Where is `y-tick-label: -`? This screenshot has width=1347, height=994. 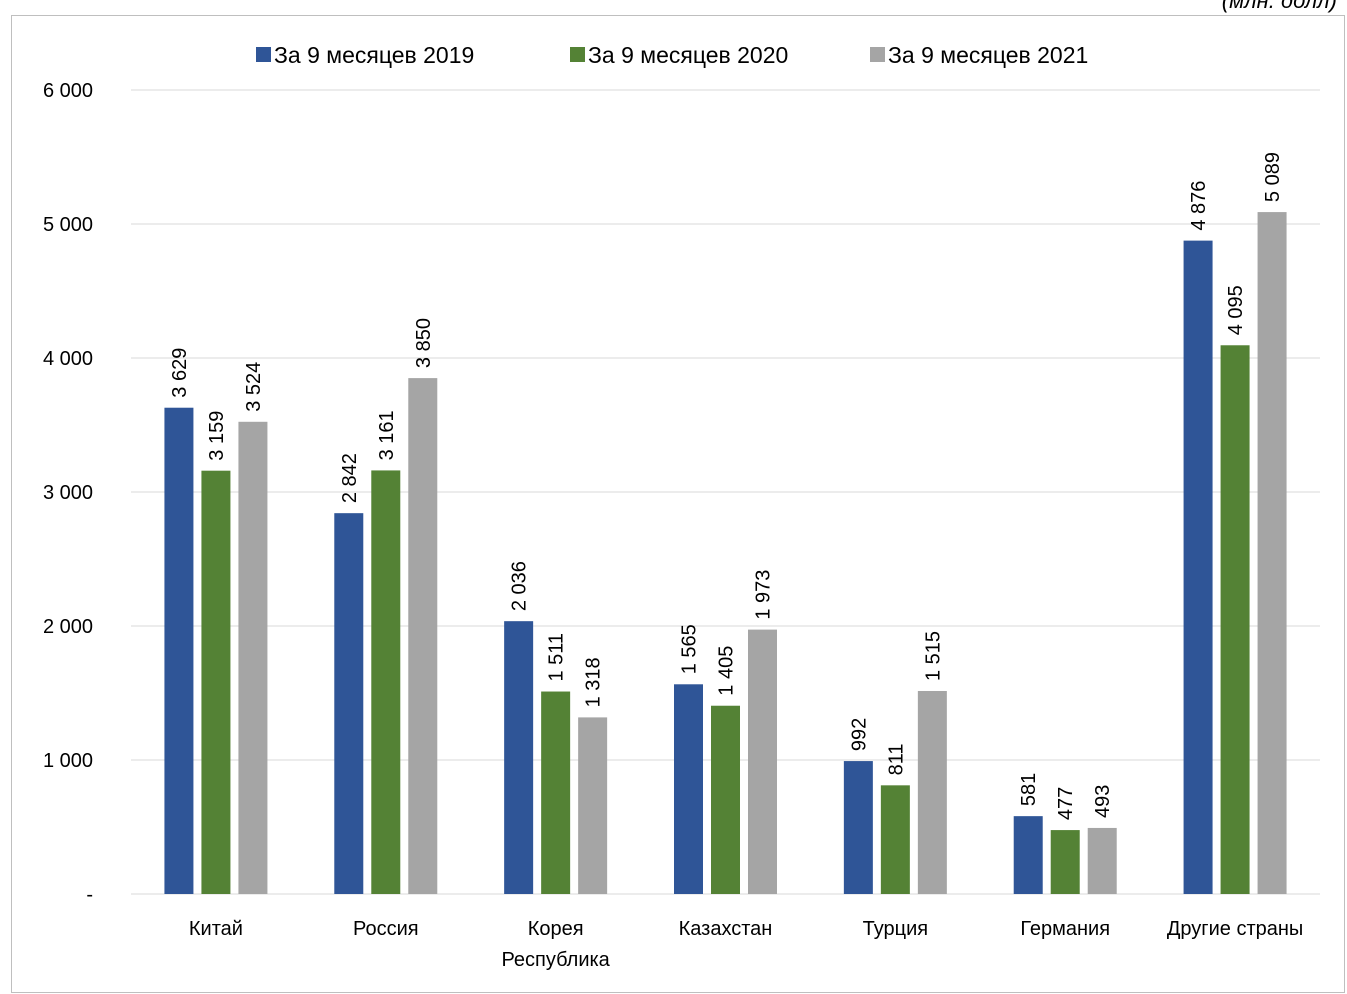 y-tick-label: - is located at coordinates (89, 895).